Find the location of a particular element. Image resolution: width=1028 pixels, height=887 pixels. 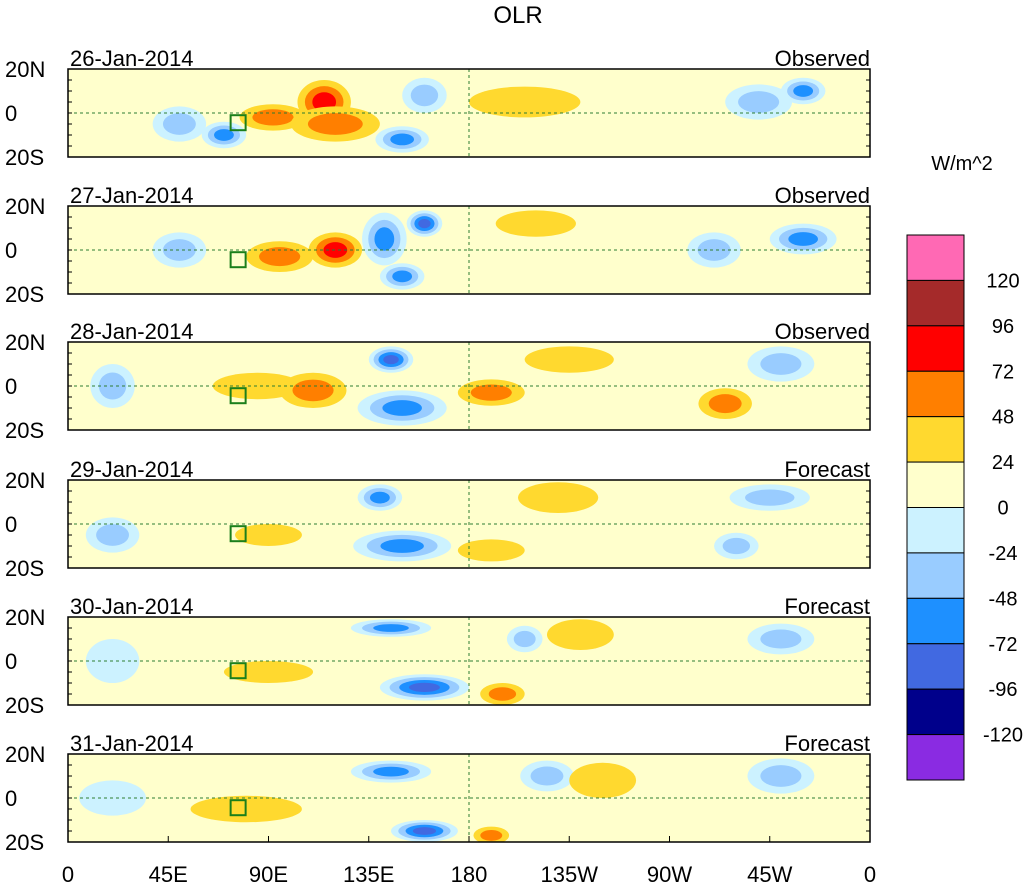

colorbar-label: 96 is located at coordinates (1003, 327).